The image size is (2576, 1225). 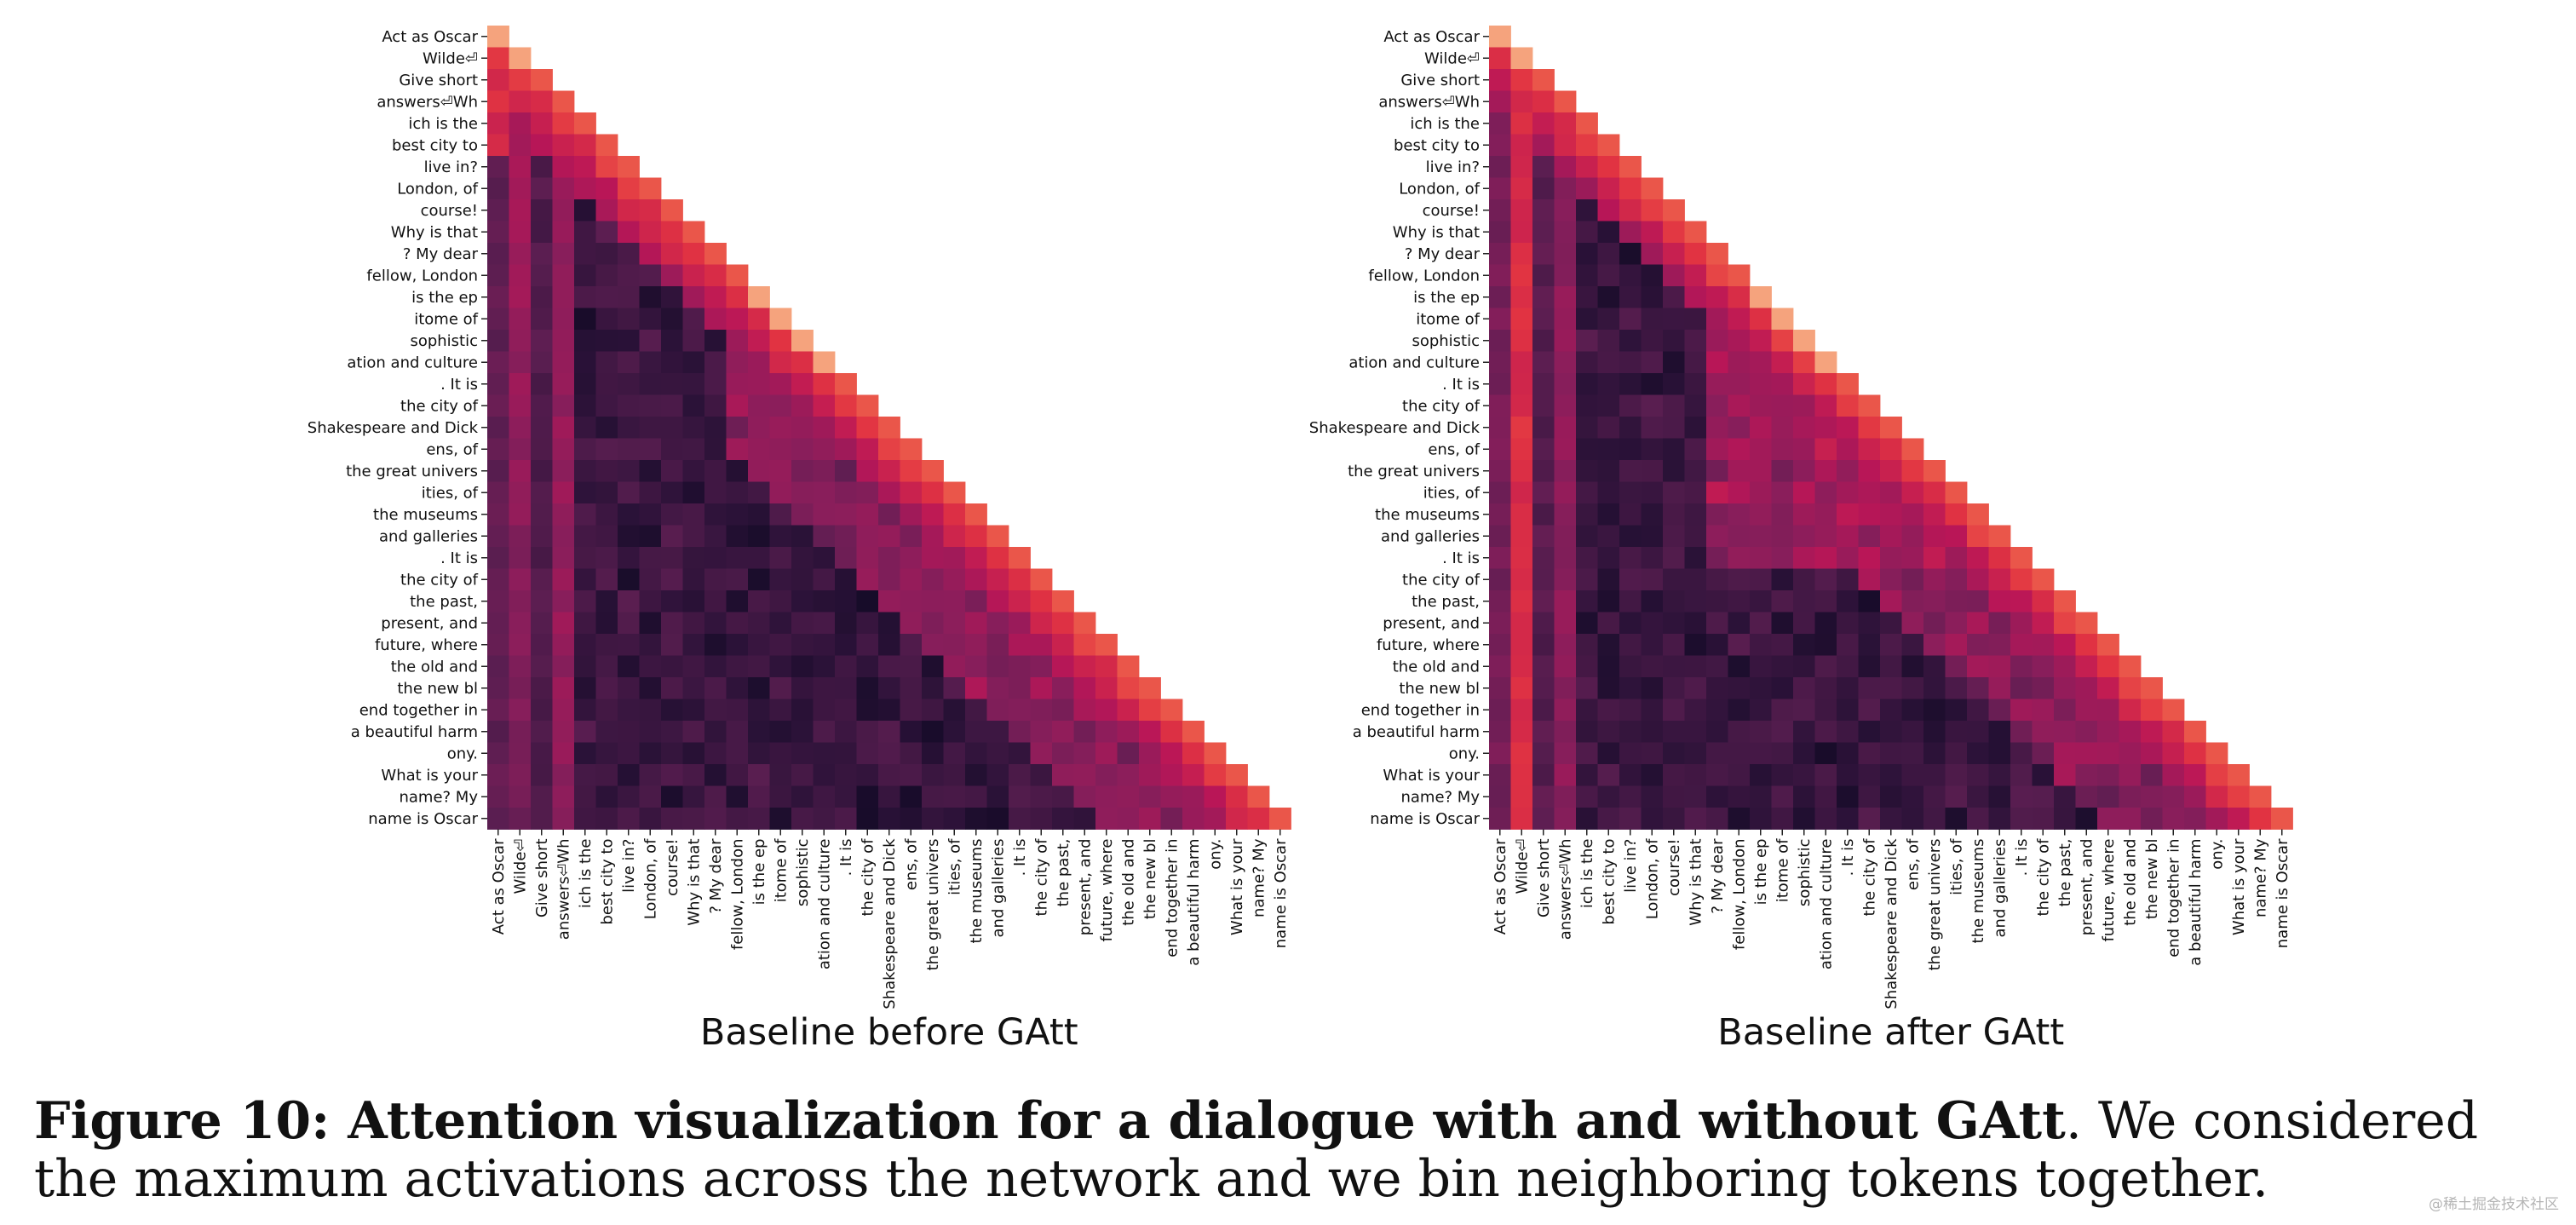 What do you see at coordinates (1609, 882) in the screenshot?
I see `x-tick-label: best city to` at bounding box center [1609, 882].